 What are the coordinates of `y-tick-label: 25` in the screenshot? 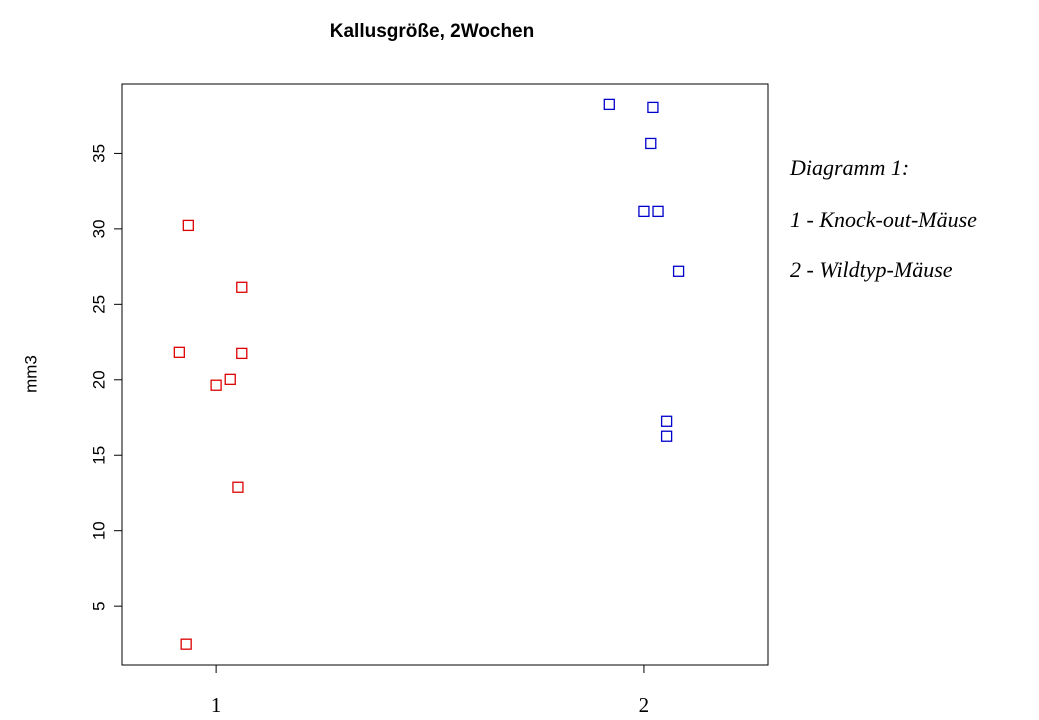 It's located at (98, 304).